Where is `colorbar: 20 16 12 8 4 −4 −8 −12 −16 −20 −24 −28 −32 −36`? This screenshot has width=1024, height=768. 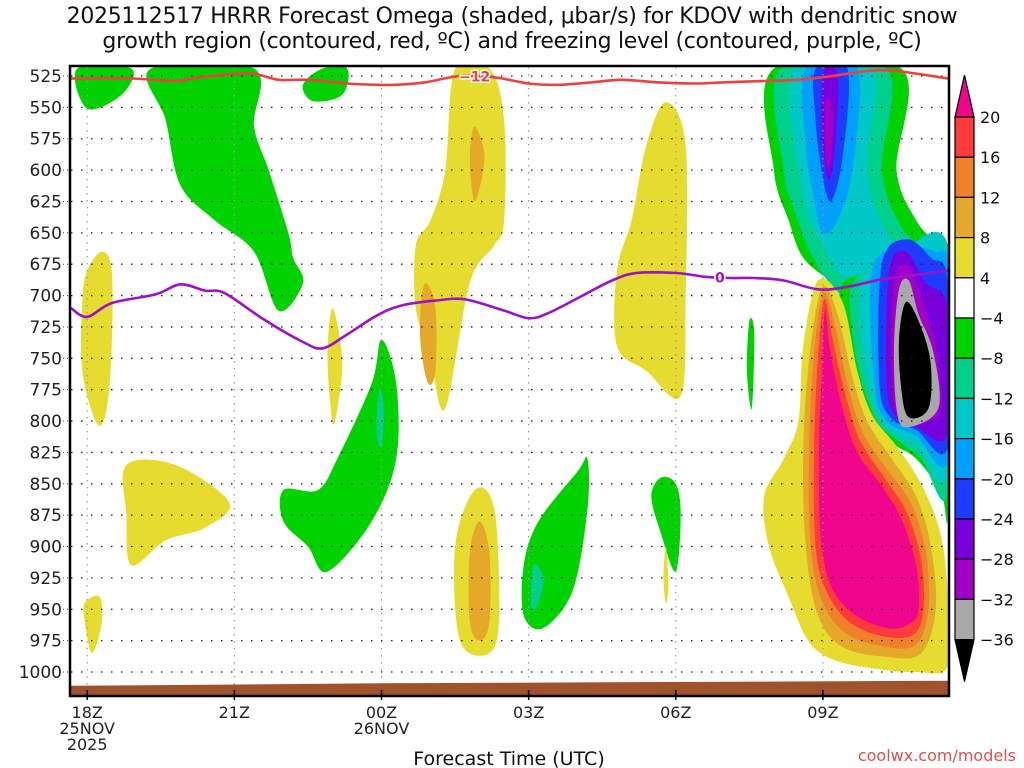 colorbar: 20 16 12 8 4 −4 −8 −12 −16 −20 −24 −28 −32 −36 is located at coordinates (984, 378).